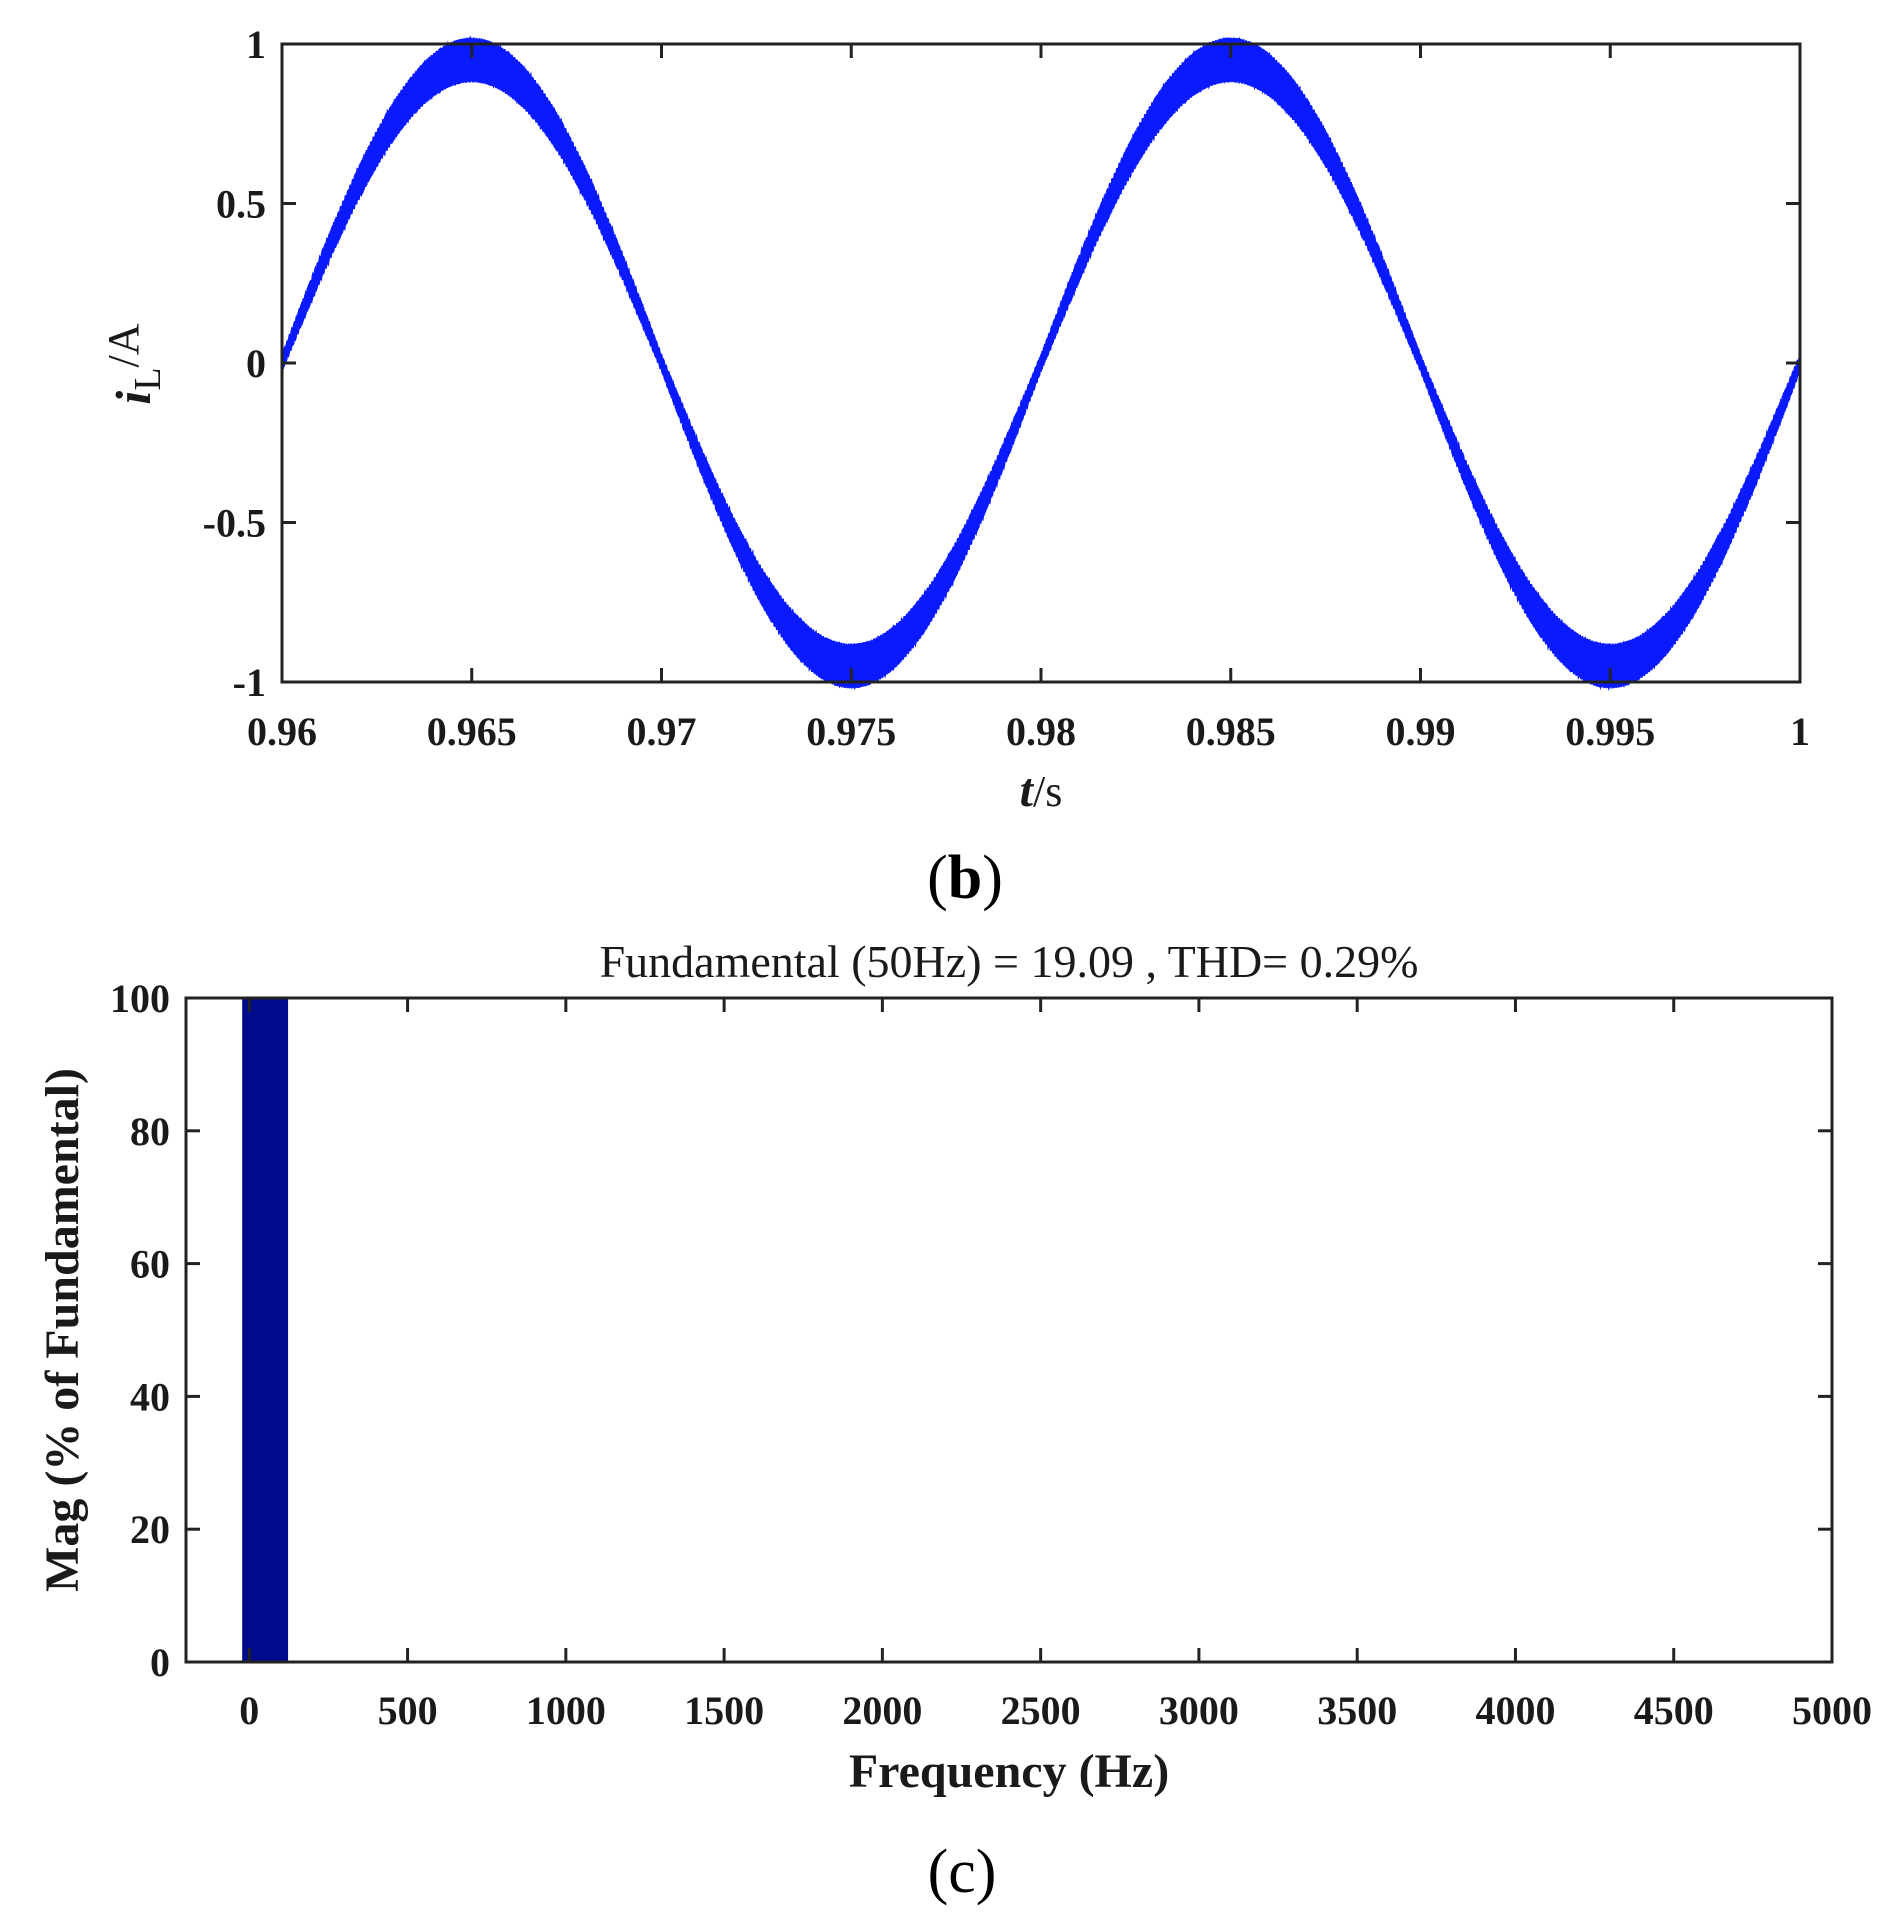  I want to click on chart-c-y-tick-label: 100, so click(140, 998).